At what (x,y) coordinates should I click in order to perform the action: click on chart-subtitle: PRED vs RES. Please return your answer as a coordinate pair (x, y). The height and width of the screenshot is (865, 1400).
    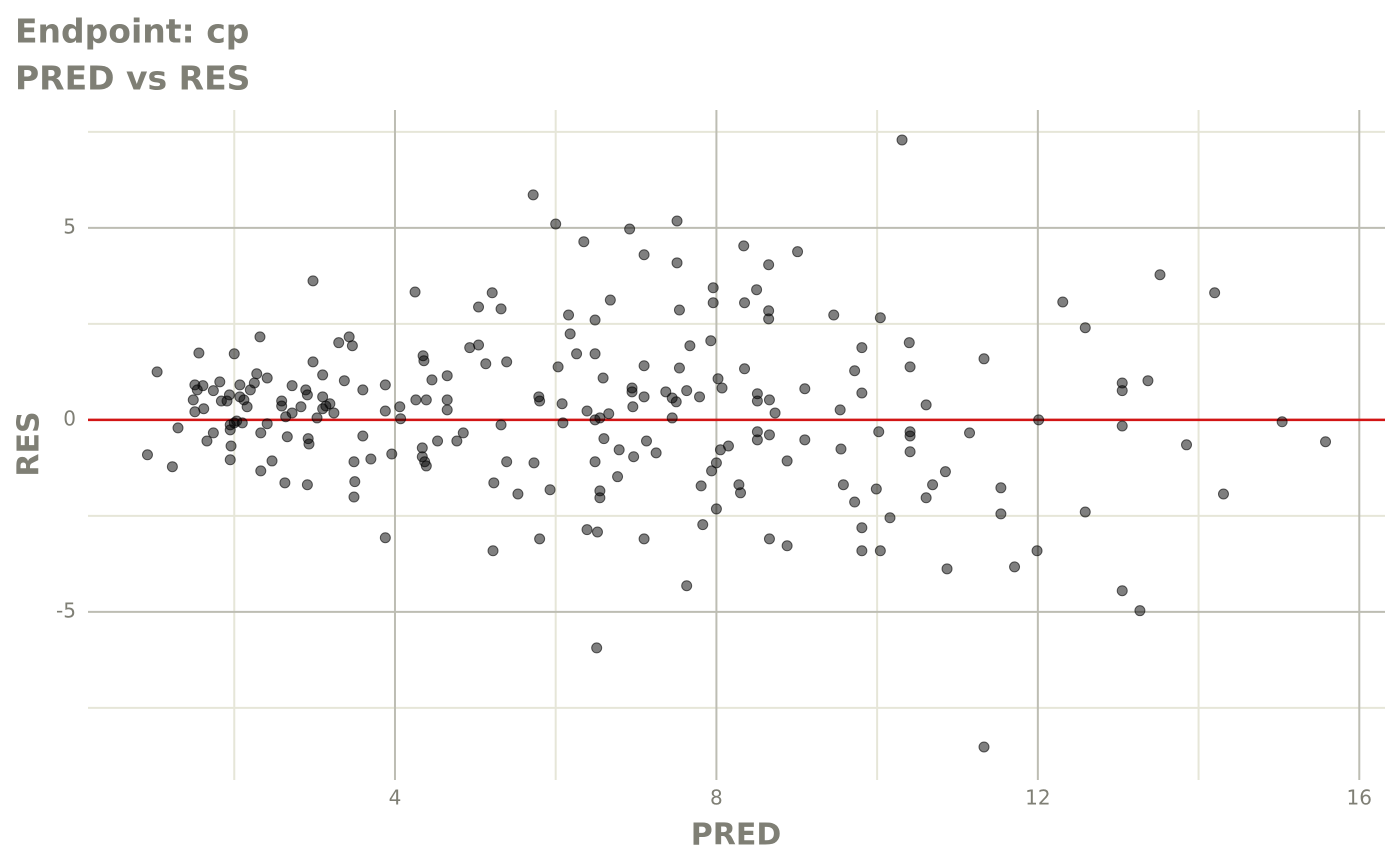
    Looking at the image, I should click on (132, 78).